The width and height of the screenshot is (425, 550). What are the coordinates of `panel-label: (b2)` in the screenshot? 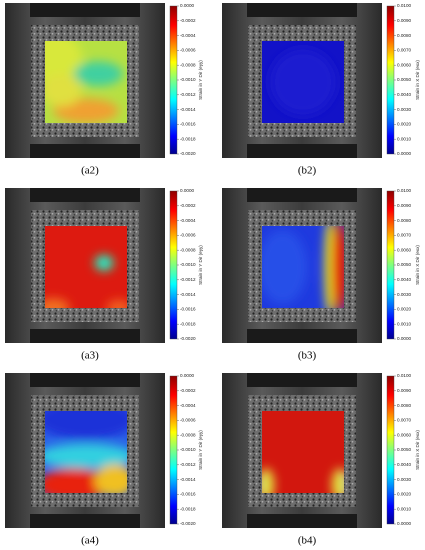 It's located at (307, 171).